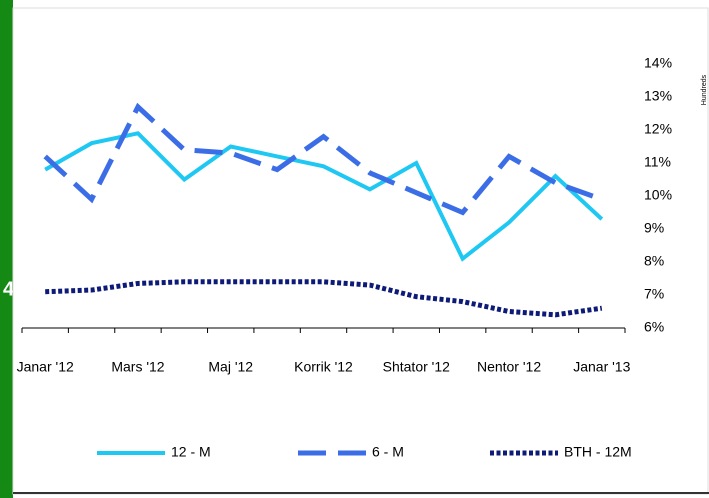  What do you see at coordinates (6, 249) in the screenshot?
I see `side-bar` at bounding box center [6, 249].